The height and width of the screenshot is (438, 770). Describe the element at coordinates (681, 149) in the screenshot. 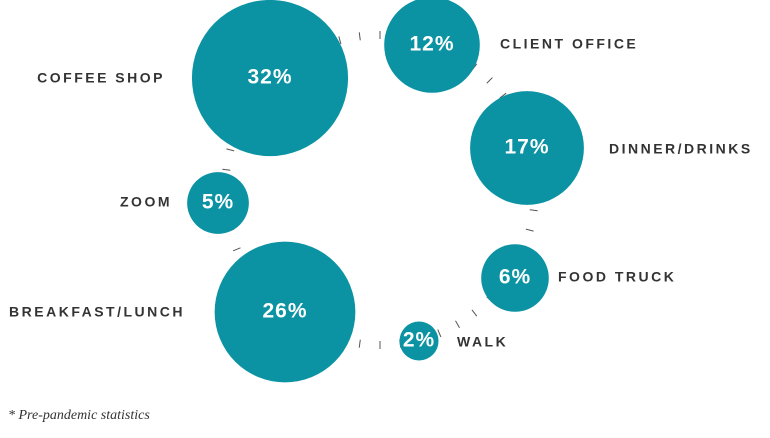

I see `category-label: DINNER/DRINKS` at that location.